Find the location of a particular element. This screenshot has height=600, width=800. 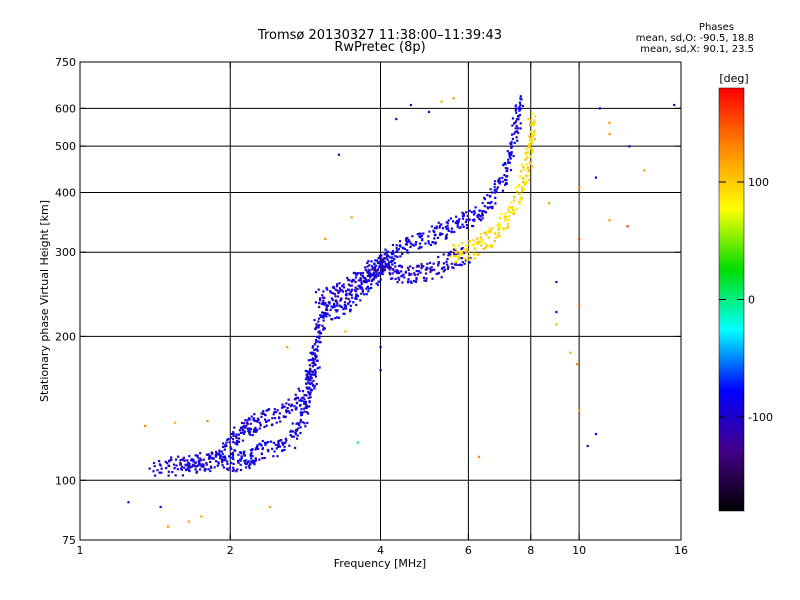

colorbar-tick-label: 100 is located at coordinates (758, 182).